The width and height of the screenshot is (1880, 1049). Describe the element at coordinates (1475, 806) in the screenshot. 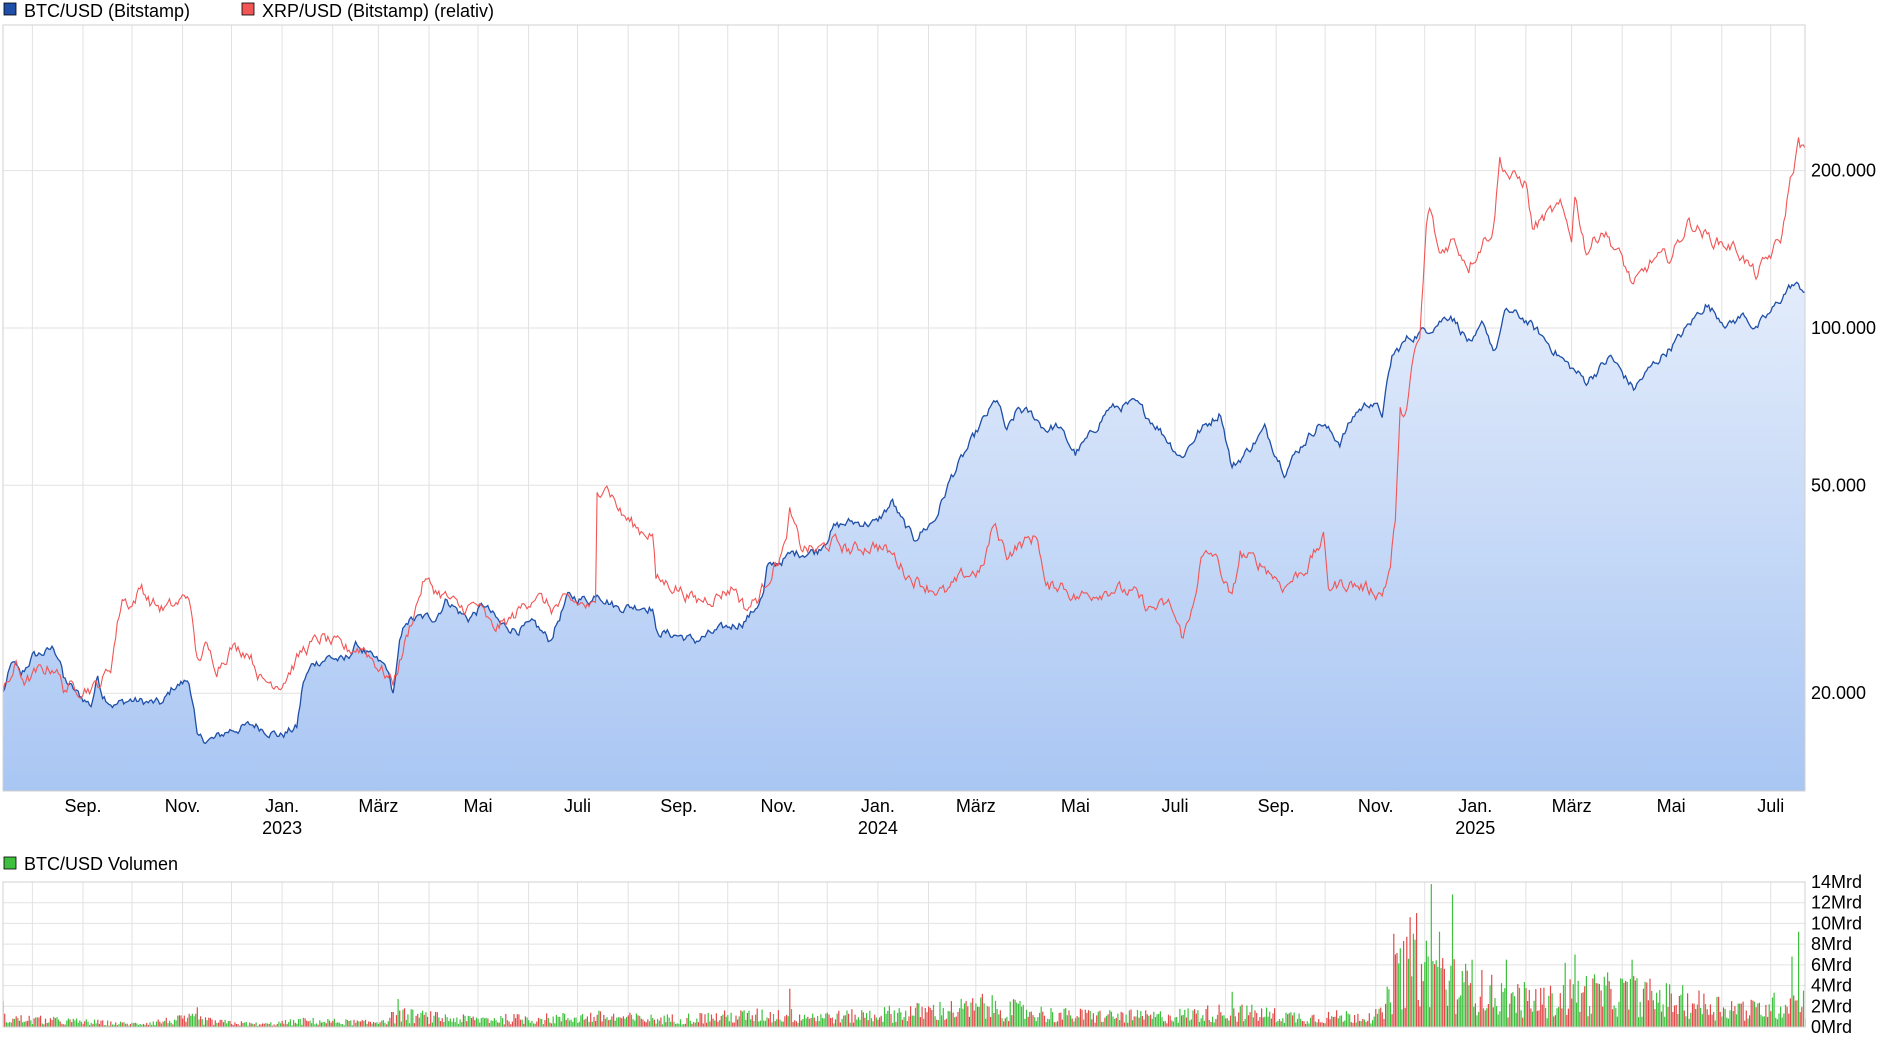

I see `x-tick-label: Jan.` at that location.